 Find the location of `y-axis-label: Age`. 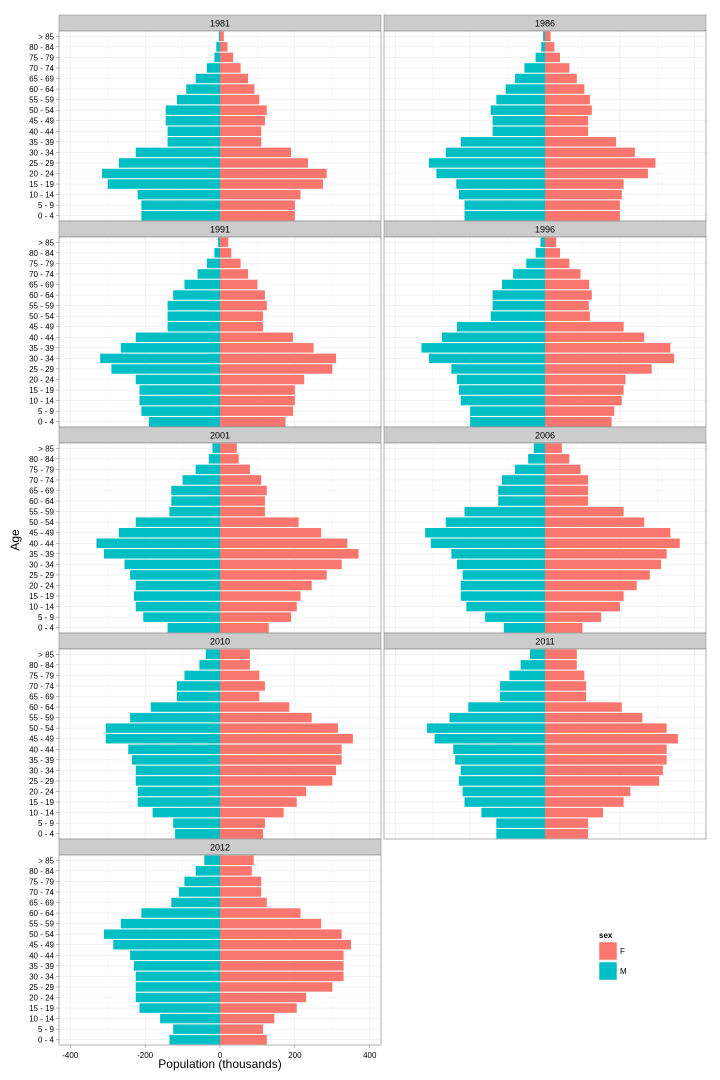

y-axis-label: Age is located at coordinates (15, 540).